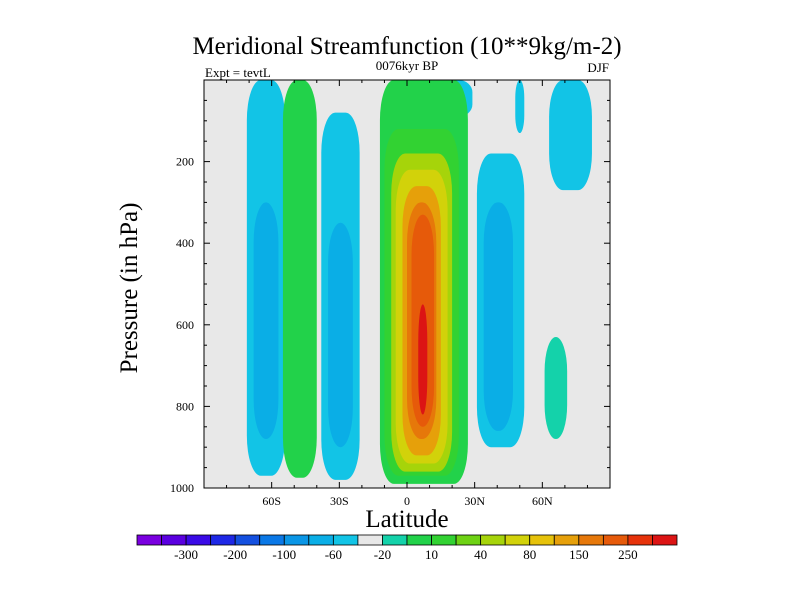  Describe the element at coordinates (407, 501) in the screenshot. I see `x-tick-label: 0` at that location.